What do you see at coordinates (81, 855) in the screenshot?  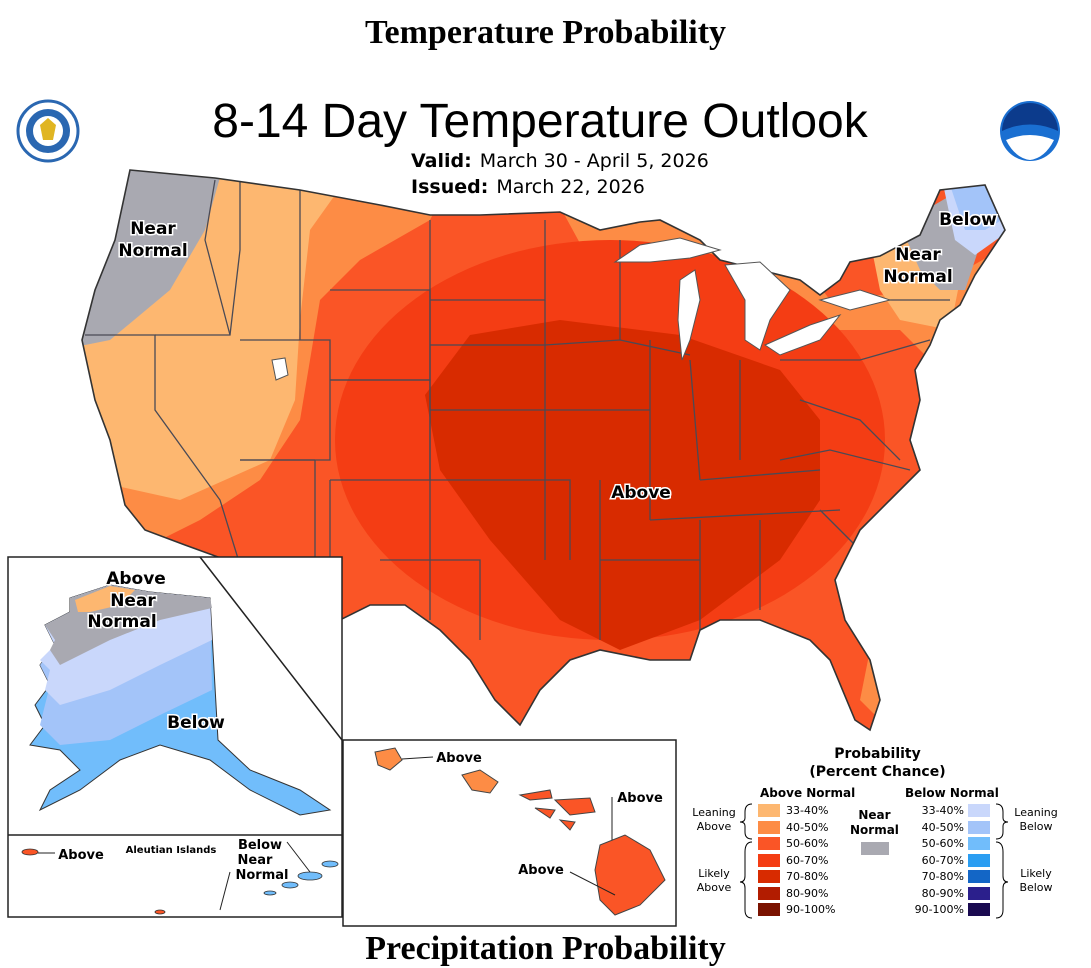 I see `label-aleutian-above: Above` at bounding box center [81, 855].